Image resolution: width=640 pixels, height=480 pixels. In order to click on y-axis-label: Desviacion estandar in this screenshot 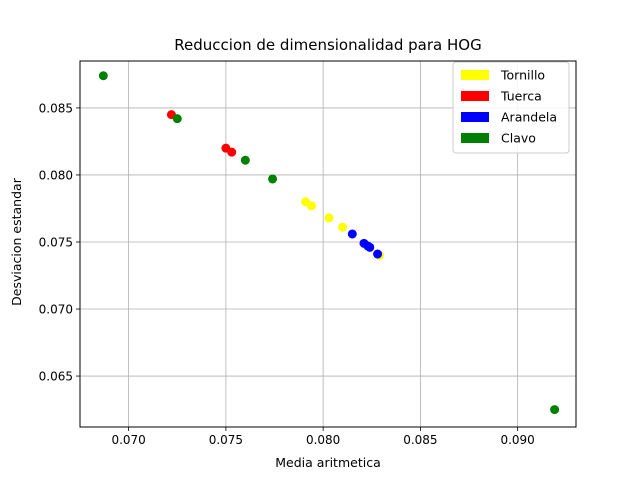, I will do `click(16, 241)`.